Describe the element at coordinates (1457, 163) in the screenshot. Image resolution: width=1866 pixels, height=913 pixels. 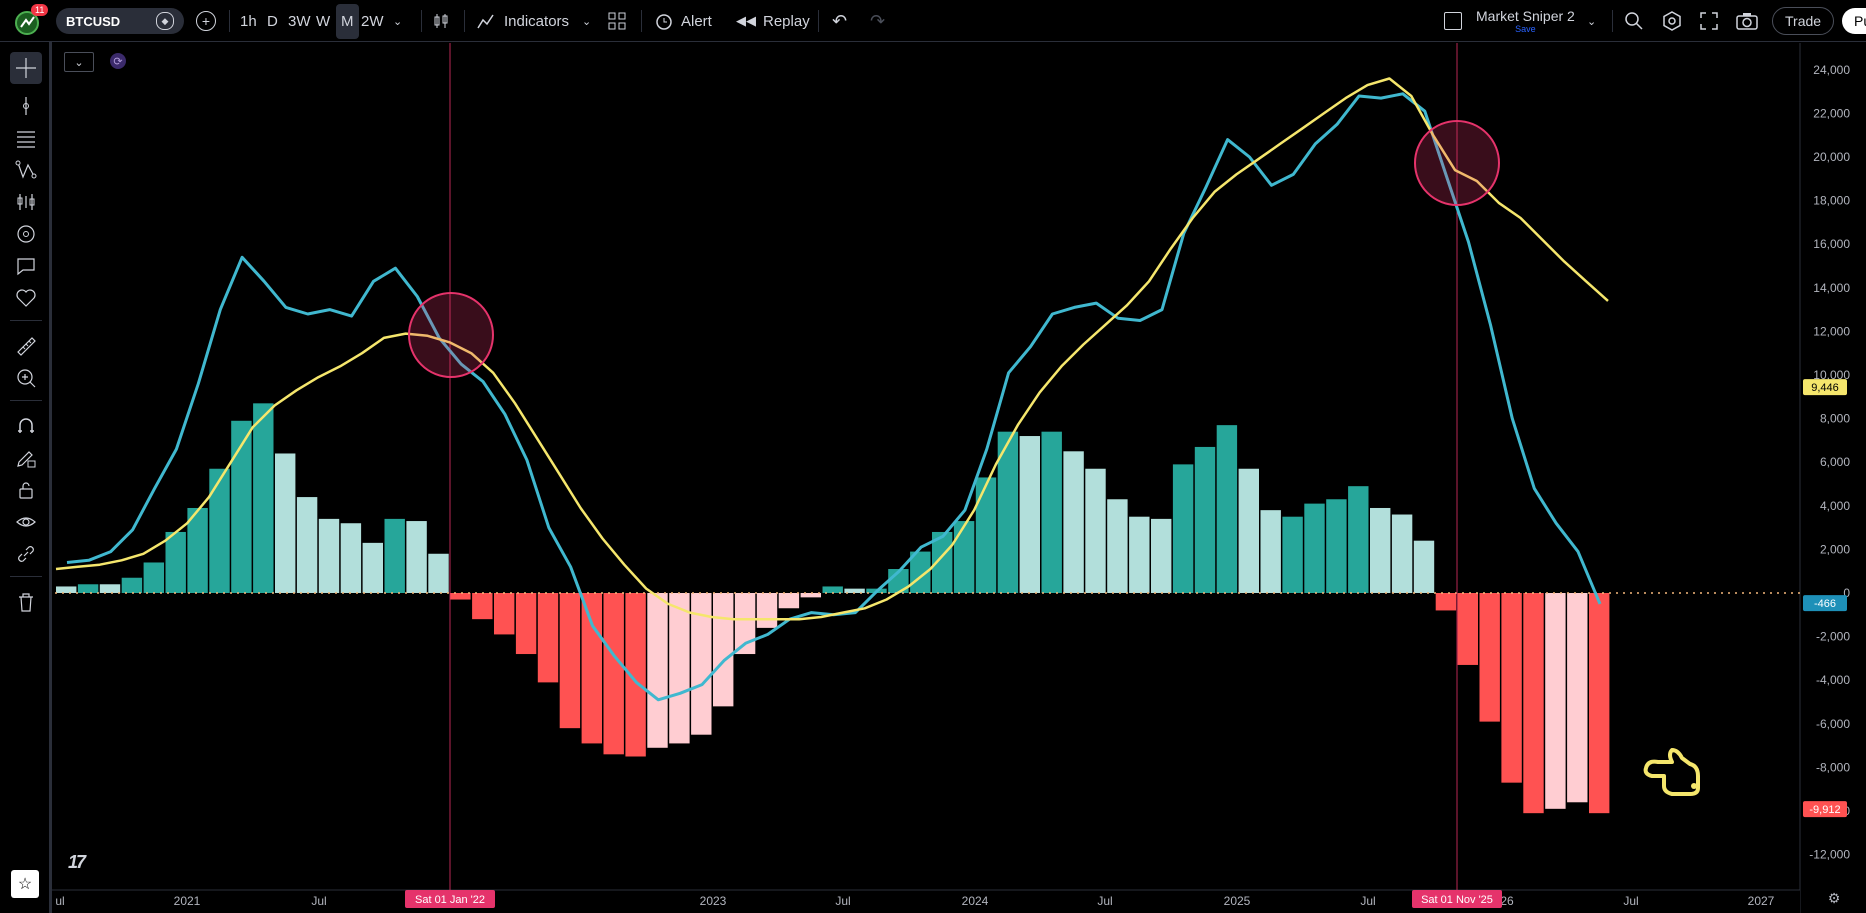
I see `crossover-circle` at that location.